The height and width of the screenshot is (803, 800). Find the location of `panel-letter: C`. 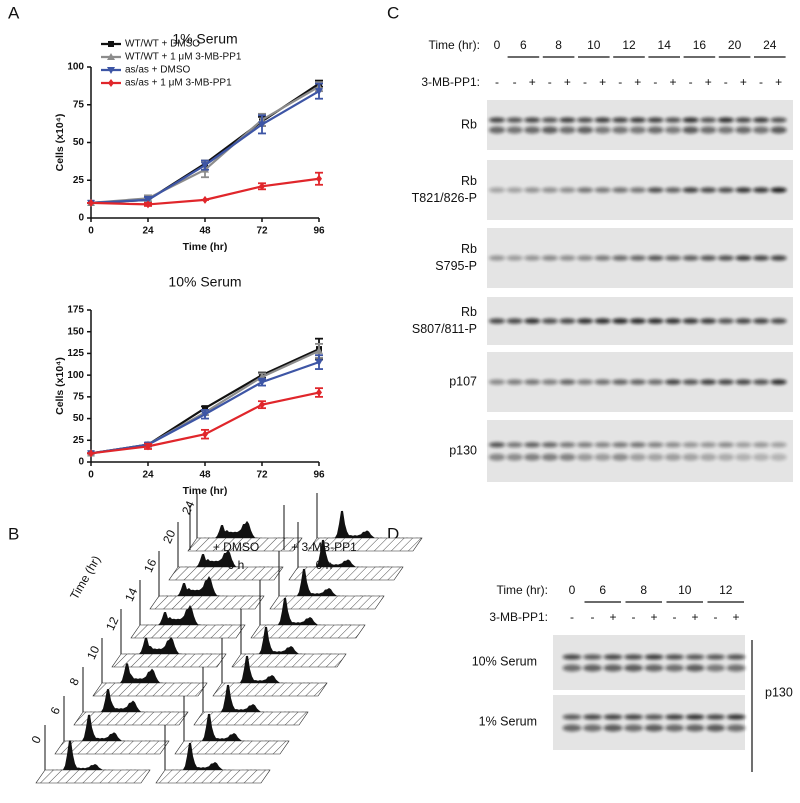

panel-letter: C is located at coordinates (393, 12).